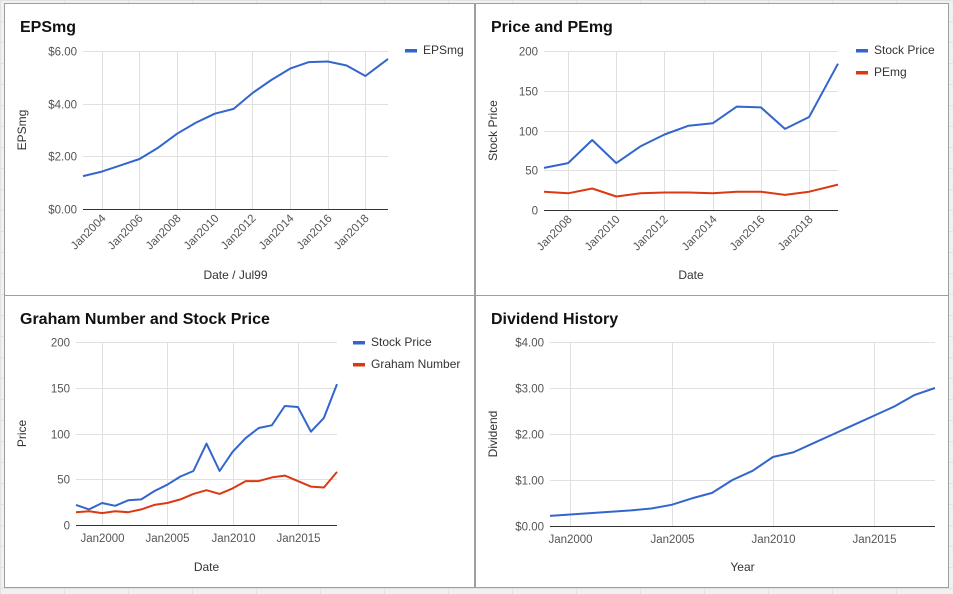 This screenshot has height=594, width=953. Describe the element at coordinates (62, 53) in the screenshot. I see `y-tick-label: $6.00` at that location.